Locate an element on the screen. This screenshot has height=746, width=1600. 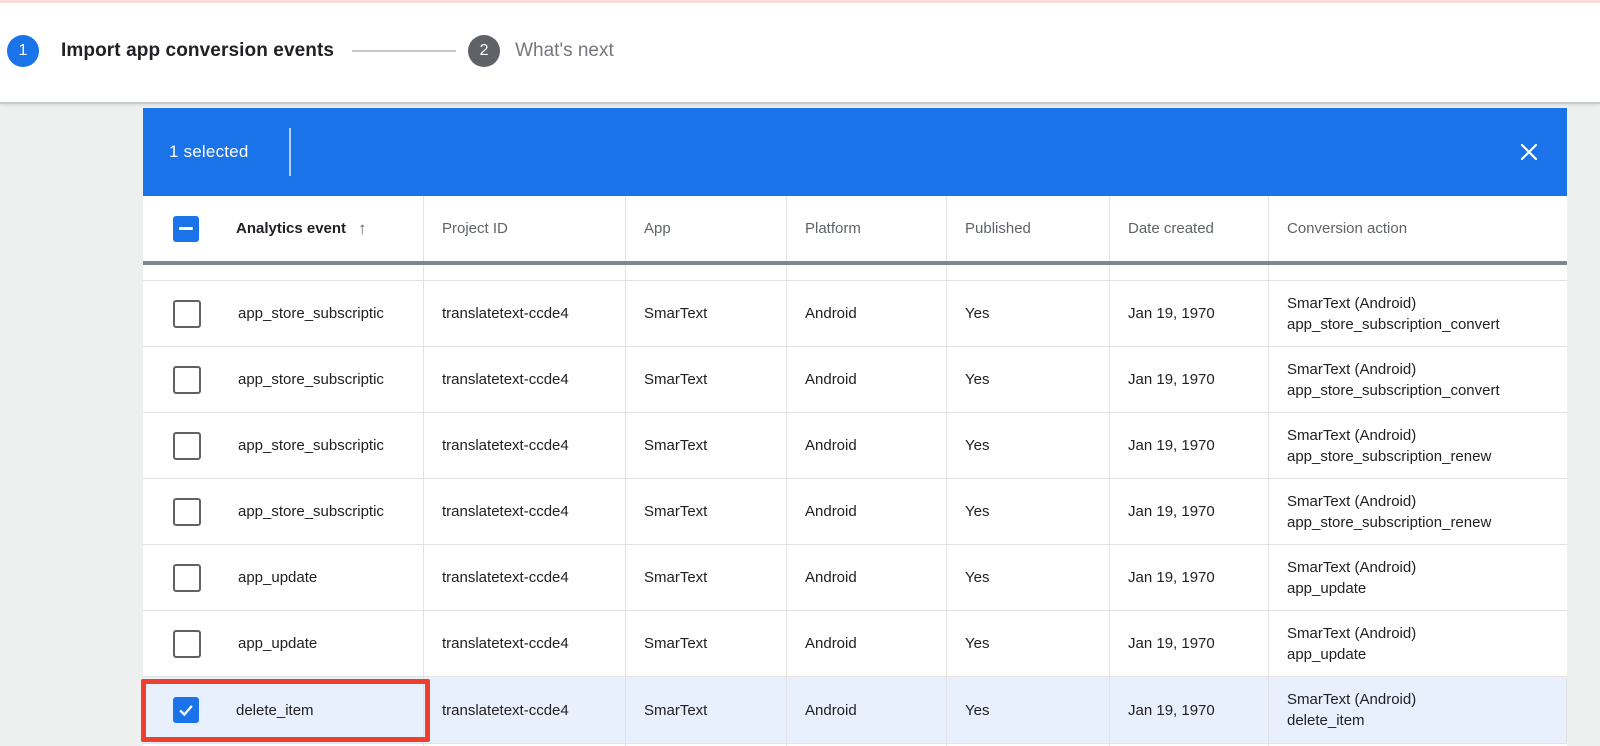
step-1-badge: 1 is located at coordinates (23, 51).